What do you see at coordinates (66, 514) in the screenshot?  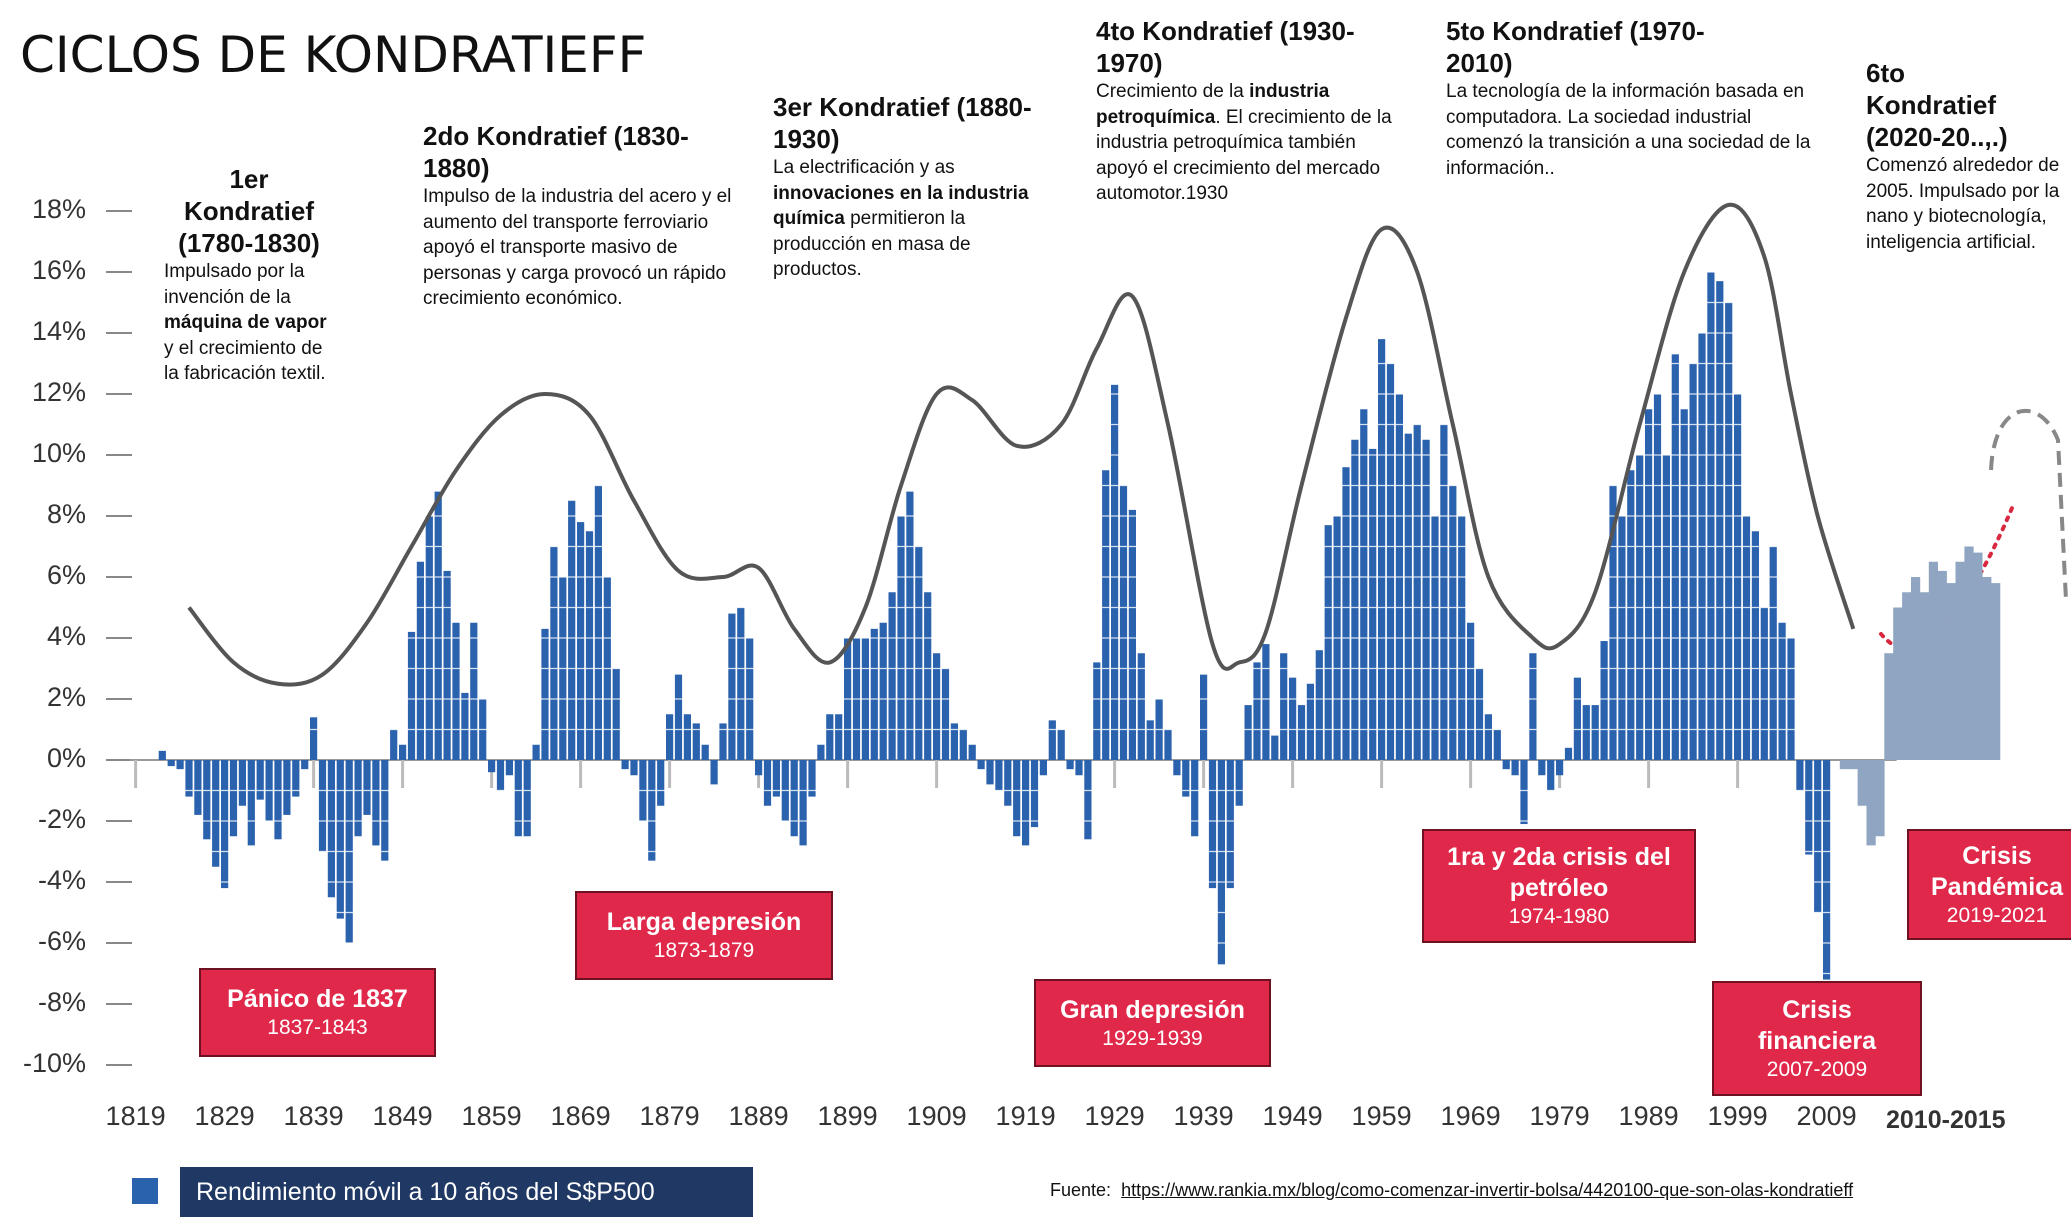 I see `y-tick-label: 8%` at bounding box center [66, 514].